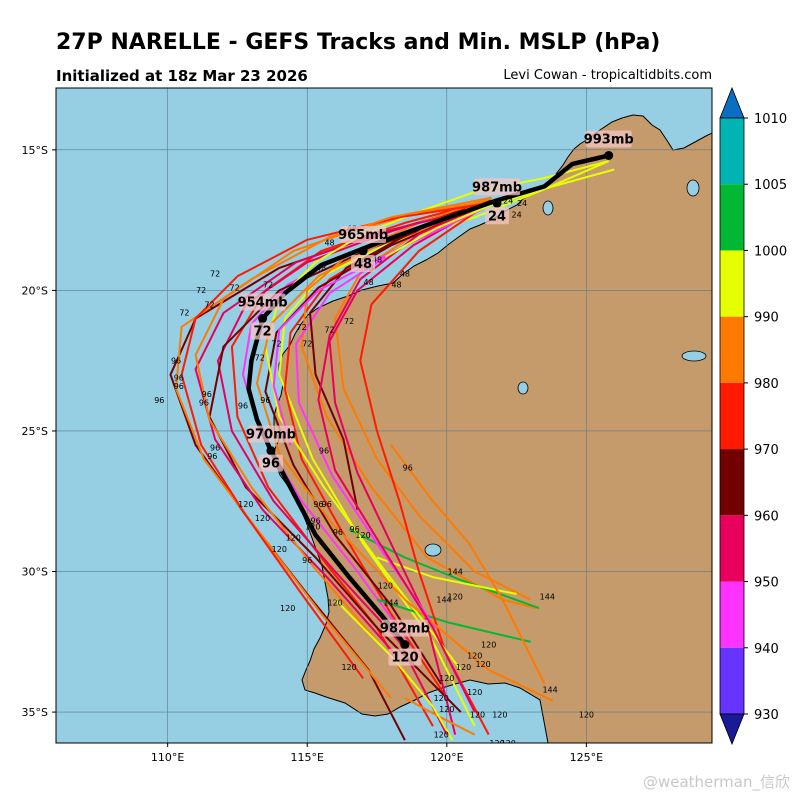 The width and height of the screenshot is (800, 800). Describe the element at coordinates (446, 757) in the screenshot. I see `lon-tick-label: 120°E` at that location.